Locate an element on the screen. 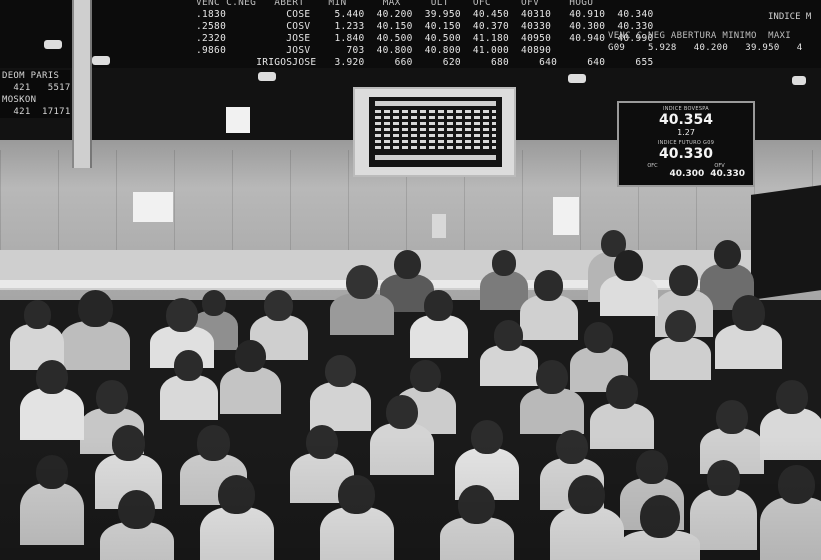 This screenshot has height=560, width=821. wall-box is located at coordinates (238, 120).